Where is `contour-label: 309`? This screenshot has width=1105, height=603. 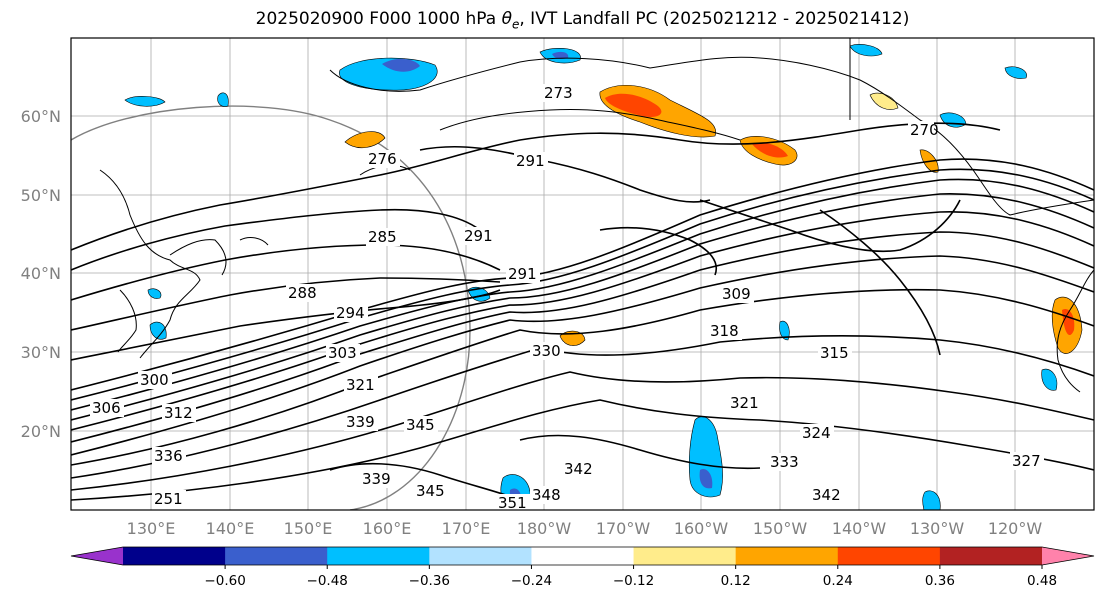
contour-label: 309 is located at coordinates (736, 294).